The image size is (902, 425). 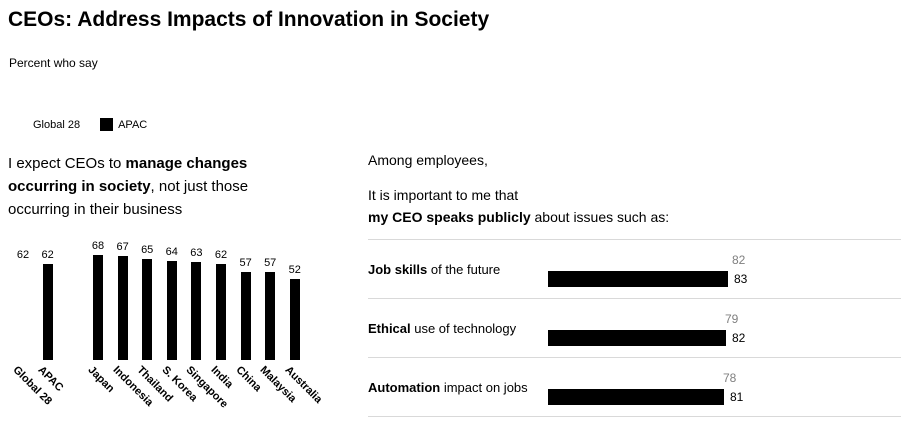 What do you see at coordinates (389, 328) in the screenshot?
I see `text-part: Ethical` at bounding box center [389, 328].